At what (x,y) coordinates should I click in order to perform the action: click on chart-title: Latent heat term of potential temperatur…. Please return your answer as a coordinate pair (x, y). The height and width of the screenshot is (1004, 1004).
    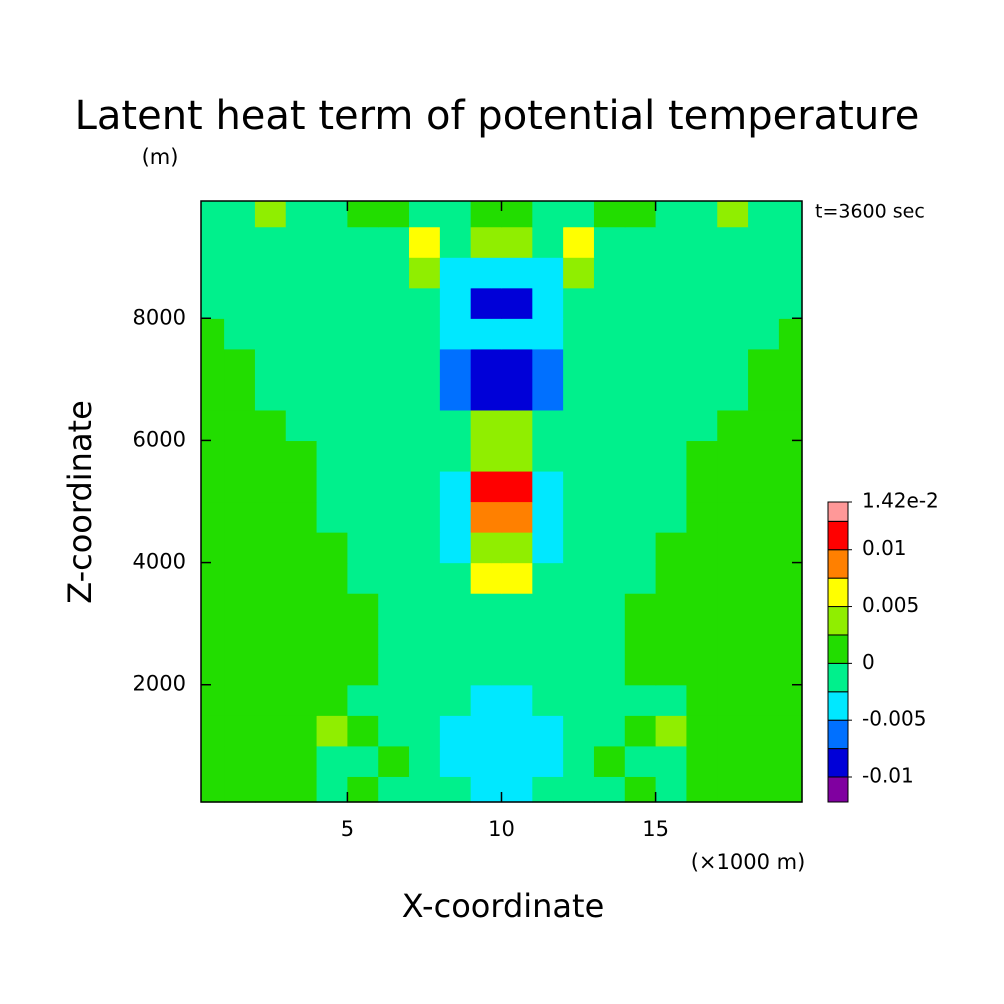
    Looking at the image, I should click on (497, 116).